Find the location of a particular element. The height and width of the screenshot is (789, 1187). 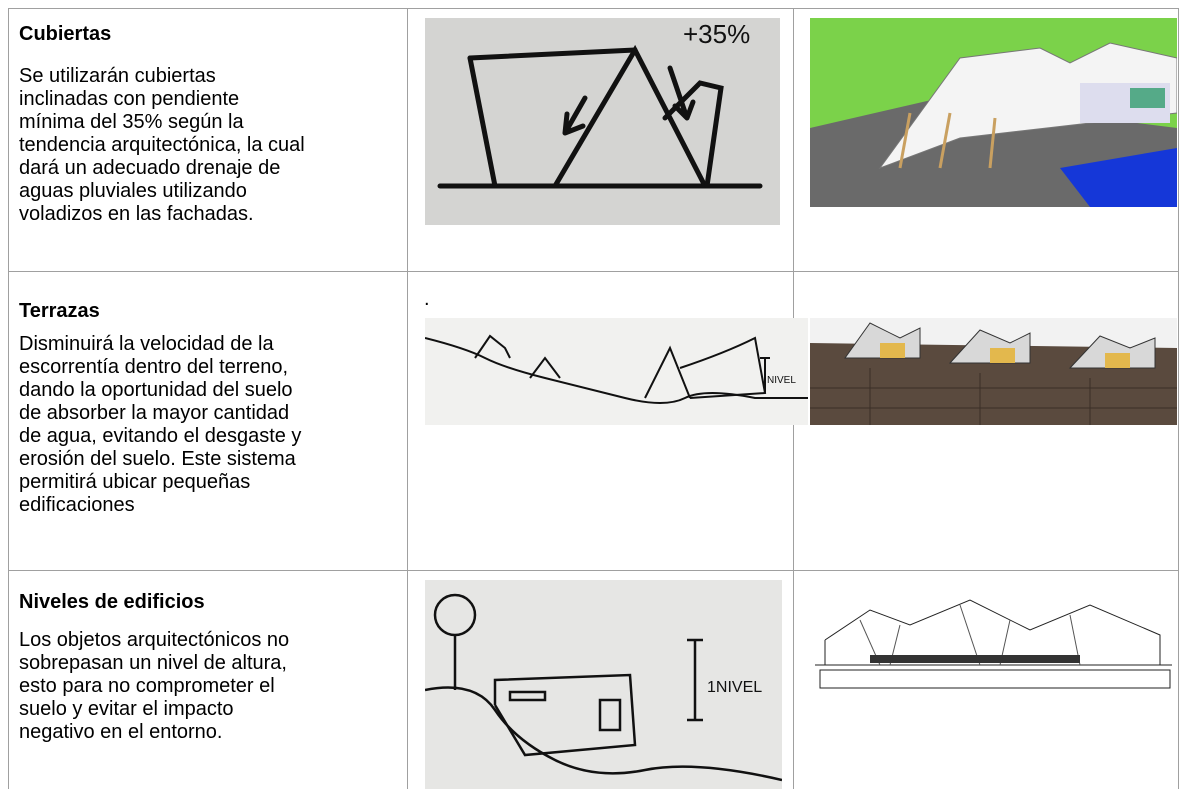

text-line: escorrentía dentro del terreno, is located at coordinates (154, 367).